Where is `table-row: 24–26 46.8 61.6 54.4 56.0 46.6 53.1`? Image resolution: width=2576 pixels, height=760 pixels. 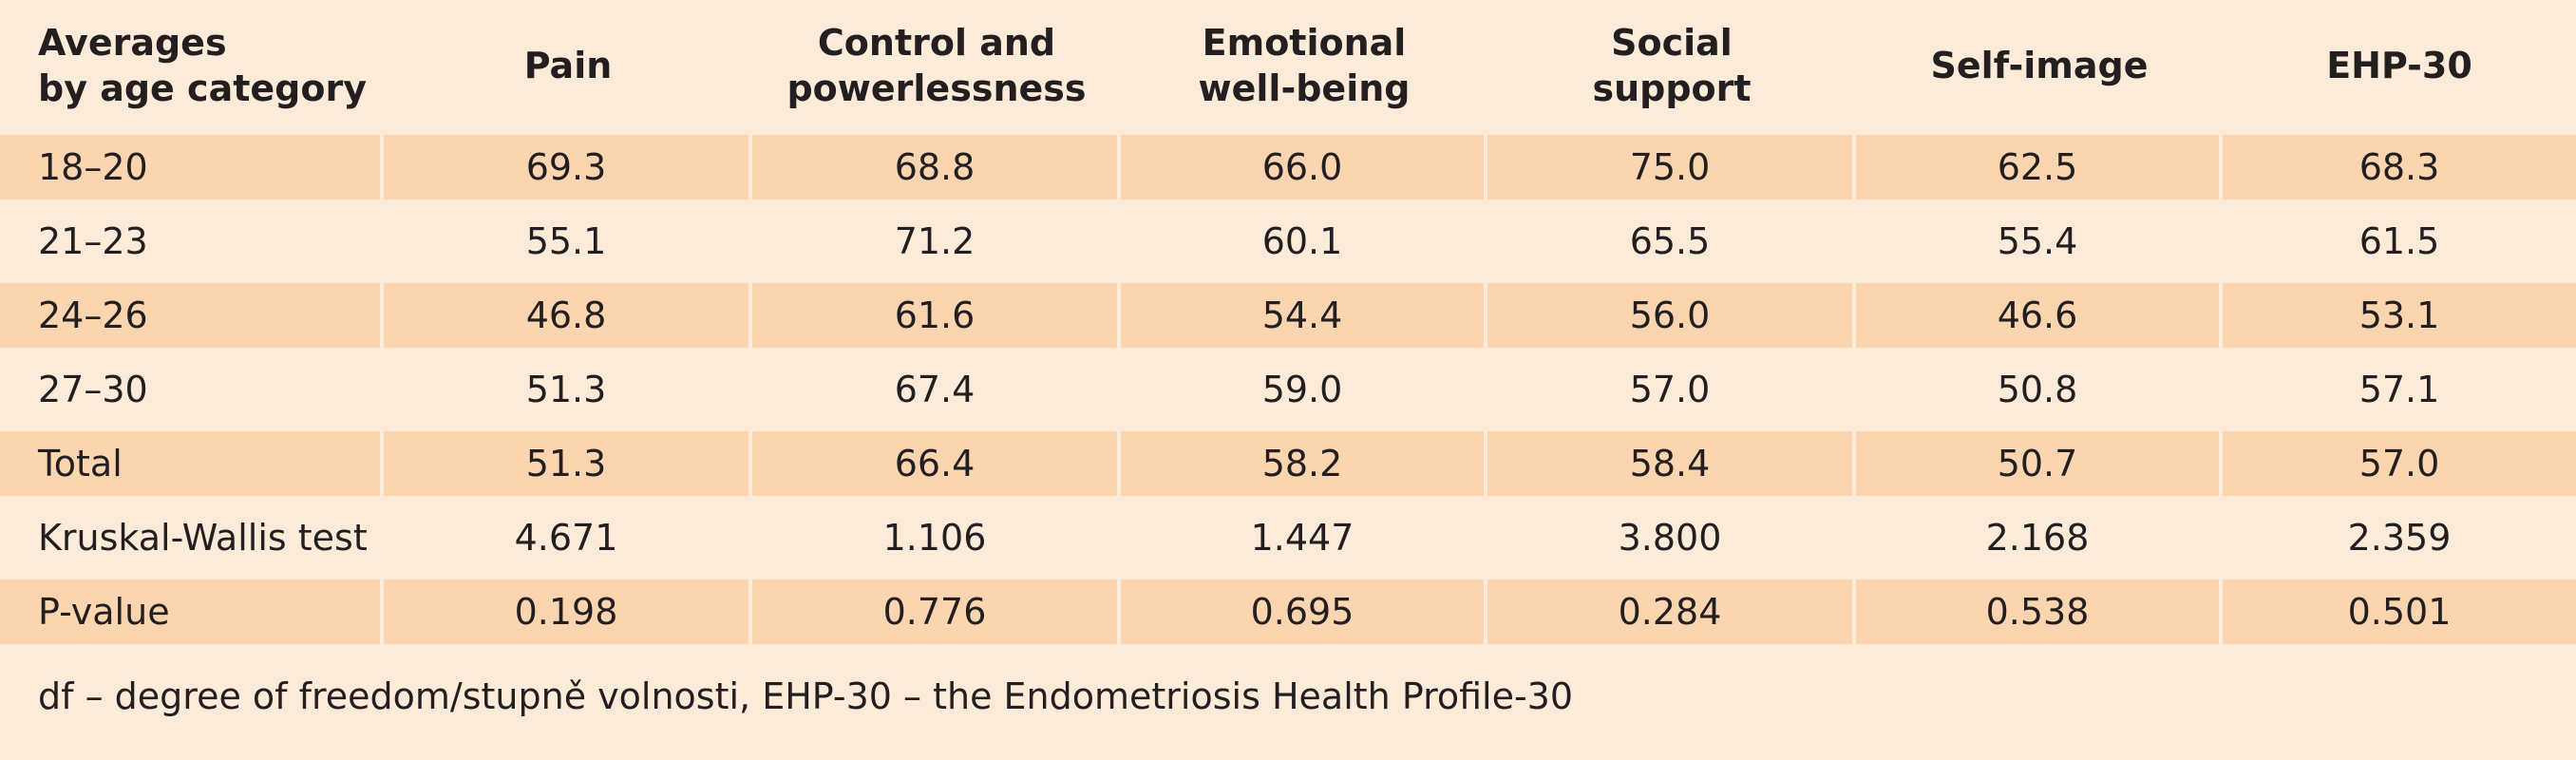
table-row: 24–26 46.8 61.6 54.4 56.0 46.6 53.1 is located at coordinates (1288, 315).